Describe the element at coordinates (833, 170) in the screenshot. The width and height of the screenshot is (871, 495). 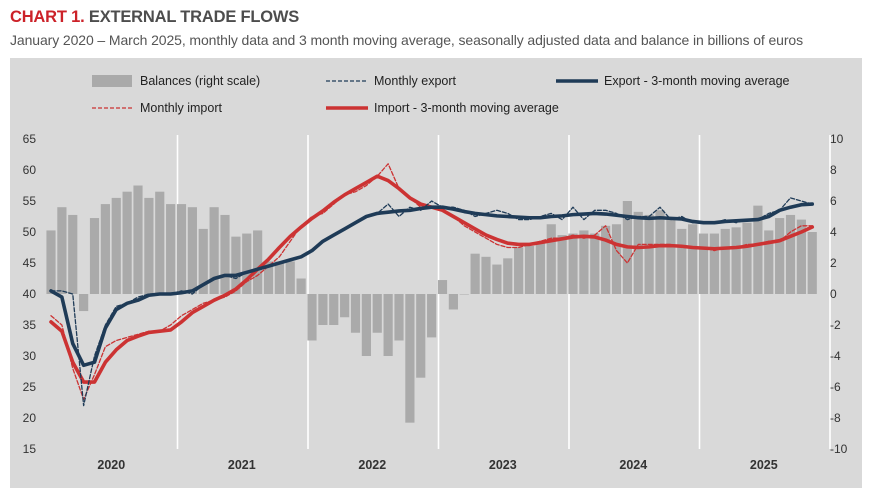
I see `y-right-tick-label: 8` at that location.